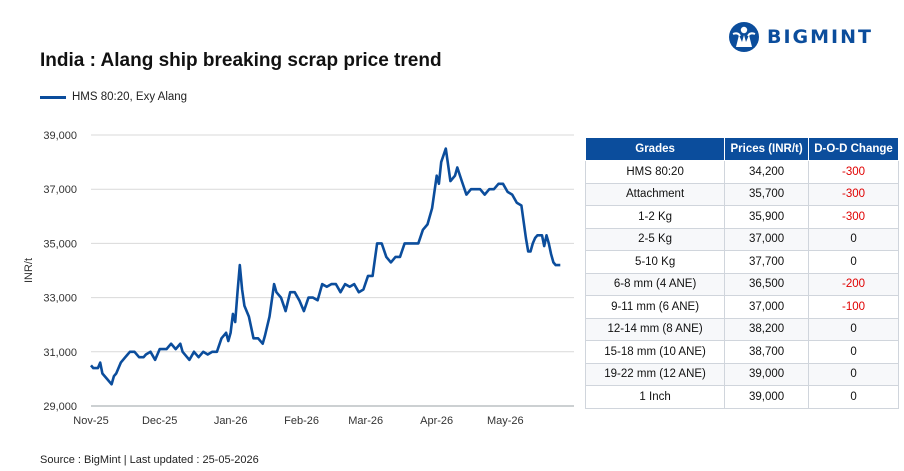 This screenshot has height=471, width=904. I want to click on legend-label: HMS 80:20, Exy Alang, so click(130, 97).